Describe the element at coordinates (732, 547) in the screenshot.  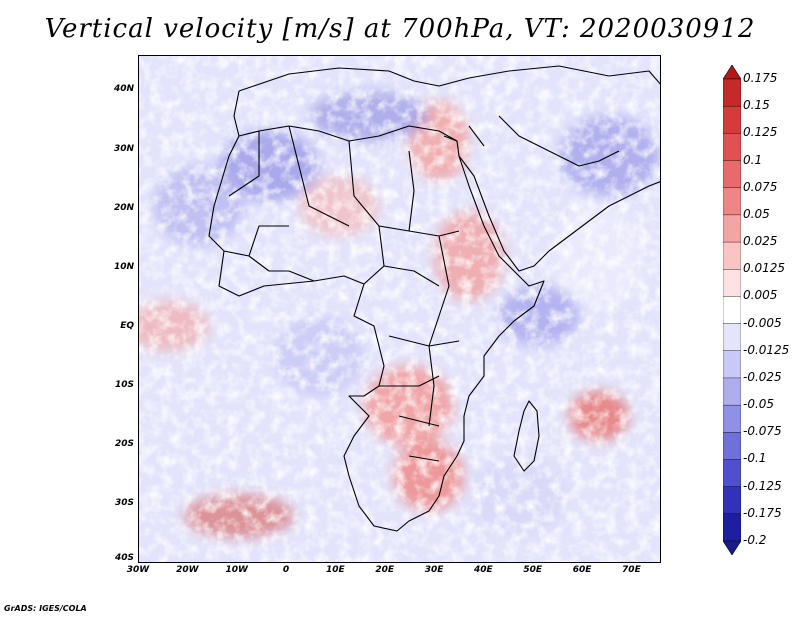
I see `colorbar-bottom-arrow` at that location.